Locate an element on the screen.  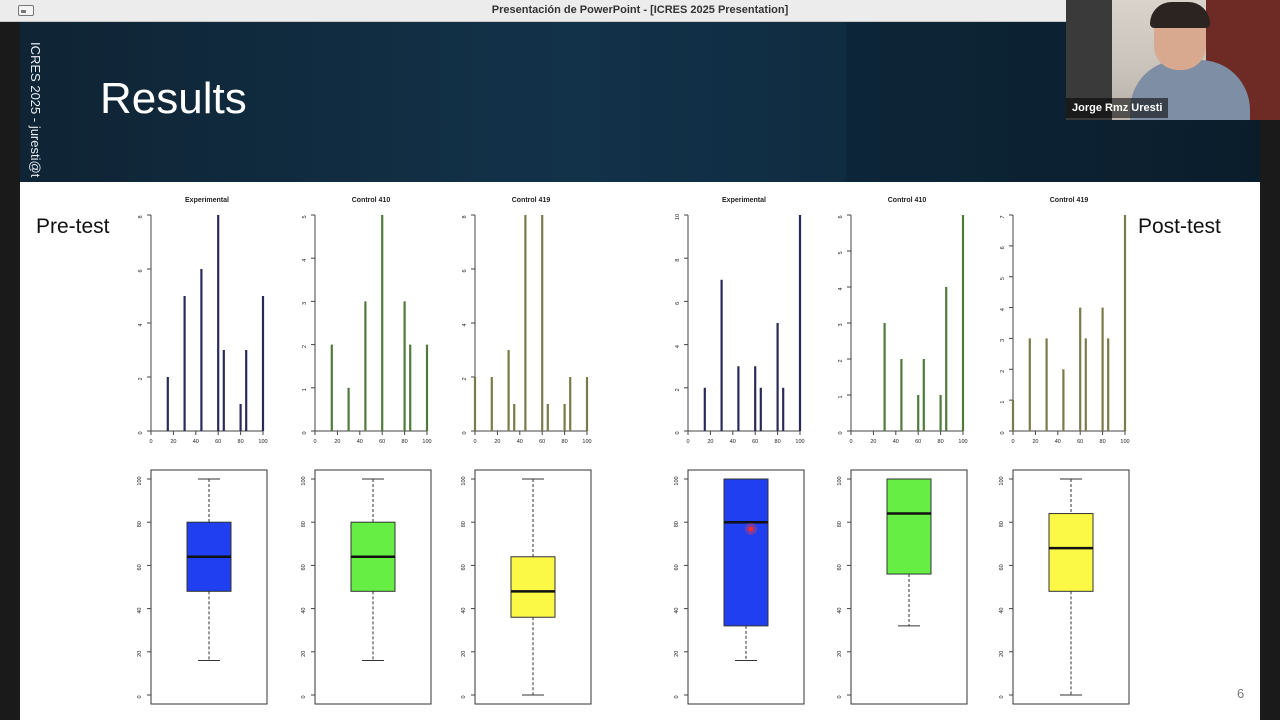
x-tick-label: 40 is located at coordinates (733, 442).